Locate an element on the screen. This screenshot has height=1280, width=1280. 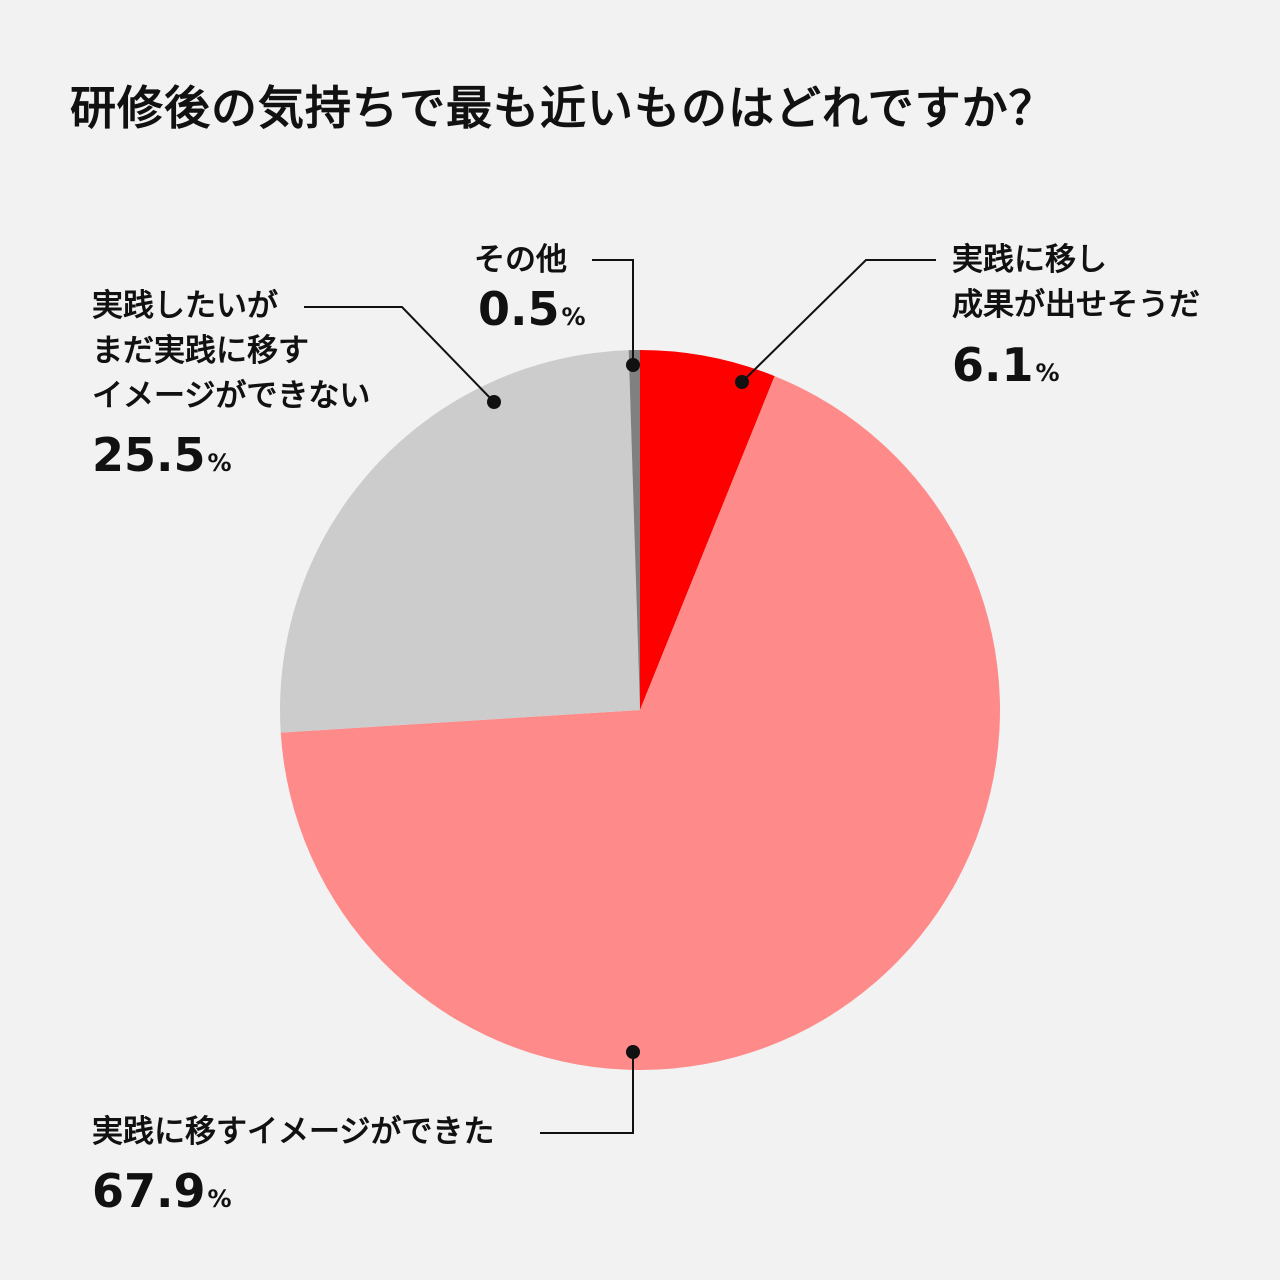
value-slice-2: 25.5% is located at coordinates (162, 455).